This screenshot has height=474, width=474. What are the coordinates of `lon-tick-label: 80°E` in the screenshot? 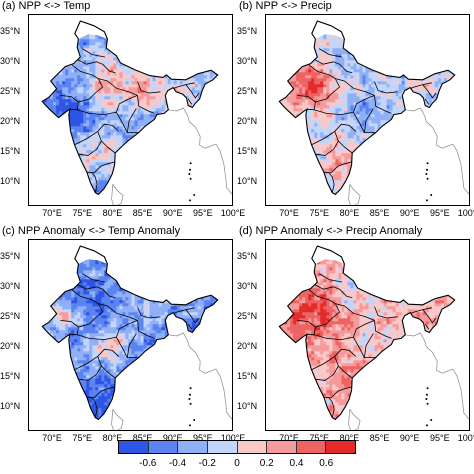 It's located at (349, 438).